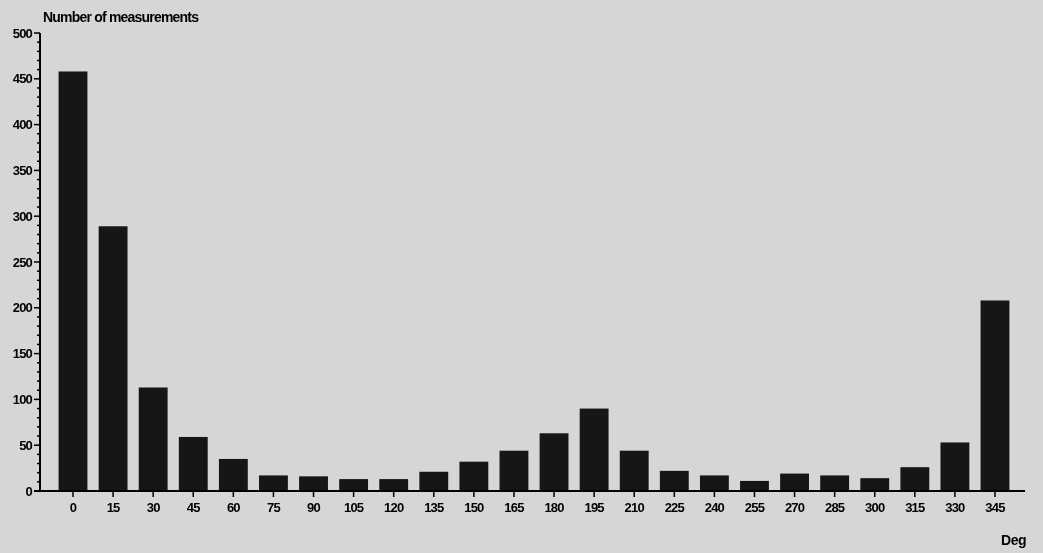  Describe the element at coordinates (754, 507) in the screenshot. I see `x-tick-label: 255` at that location.